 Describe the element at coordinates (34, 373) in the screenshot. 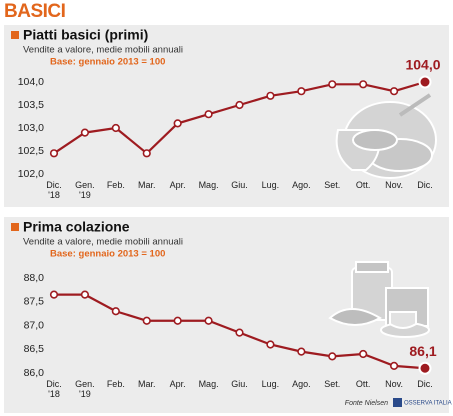

I see `y-tick-label: 86,0` at that location.